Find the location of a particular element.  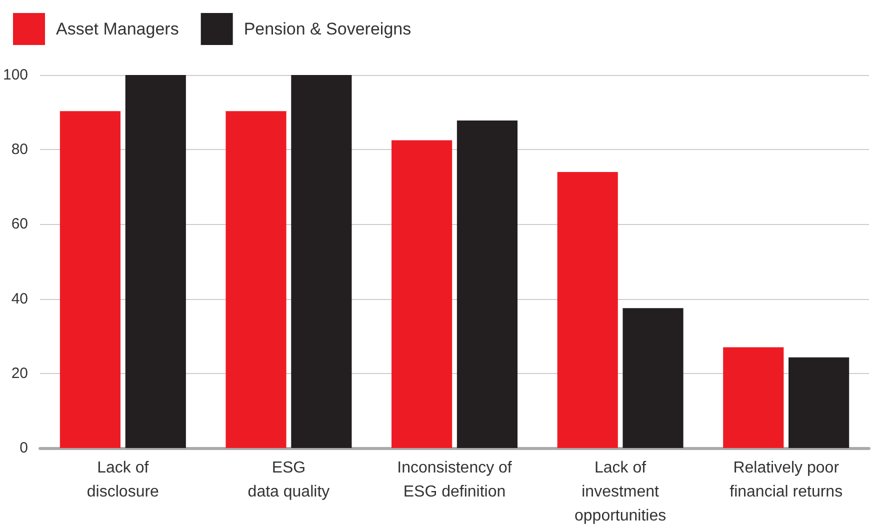

y-tick-label: 100 is located at coordinates (15, 75).